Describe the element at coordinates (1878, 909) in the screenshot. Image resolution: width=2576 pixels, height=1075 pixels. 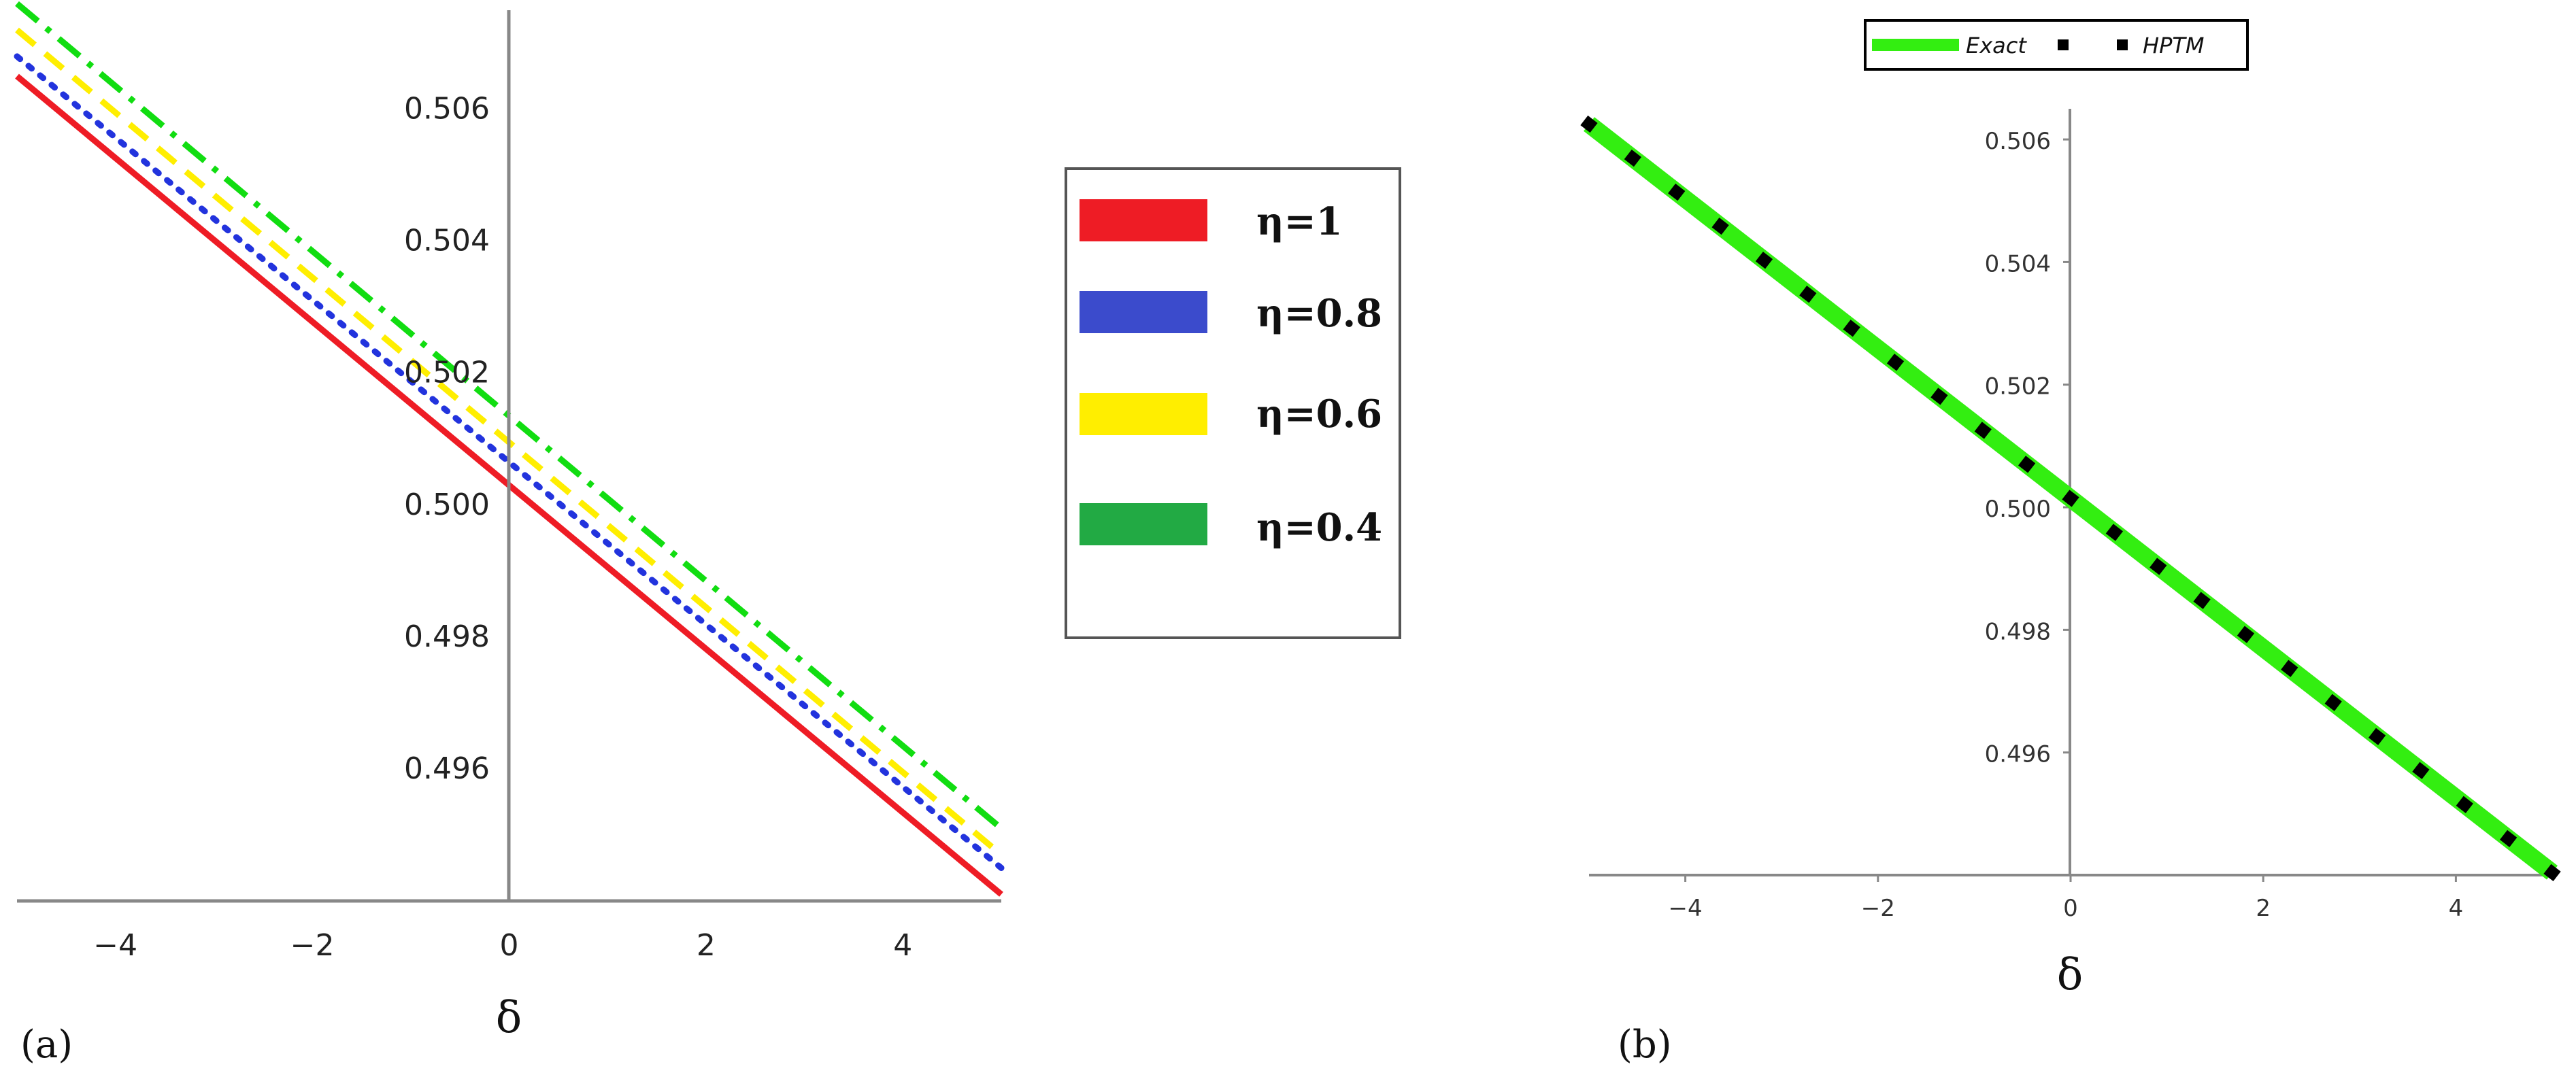
I see `panel-b-x-tick-label: −2` at that location.